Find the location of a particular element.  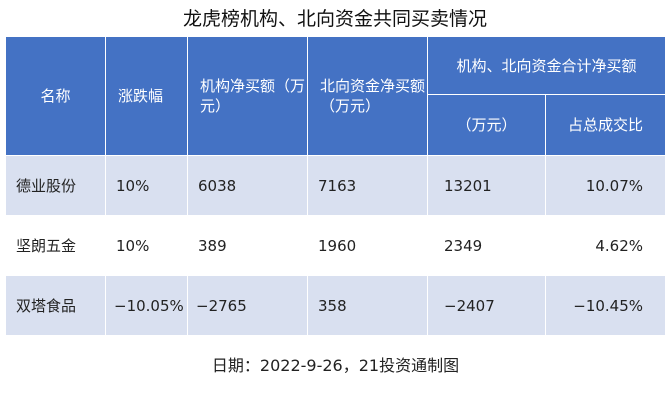

footer-caption: 日期：2022-9-26，21投资通制图 is located at coordinates (335, 363).